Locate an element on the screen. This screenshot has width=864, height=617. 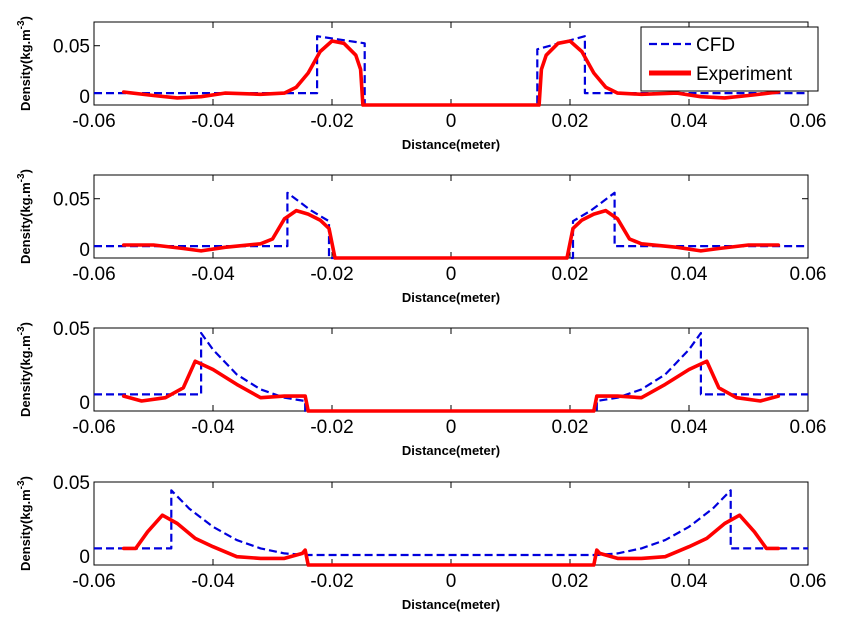
legend: CFD Experiment is located at coordinates (729, 59).